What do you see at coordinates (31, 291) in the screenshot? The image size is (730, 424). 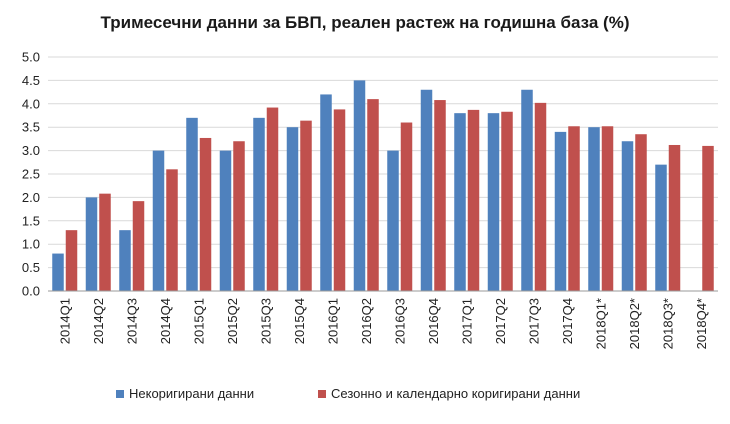 I see `y-tick-label: 0.0` at bounding box center [31, 291].